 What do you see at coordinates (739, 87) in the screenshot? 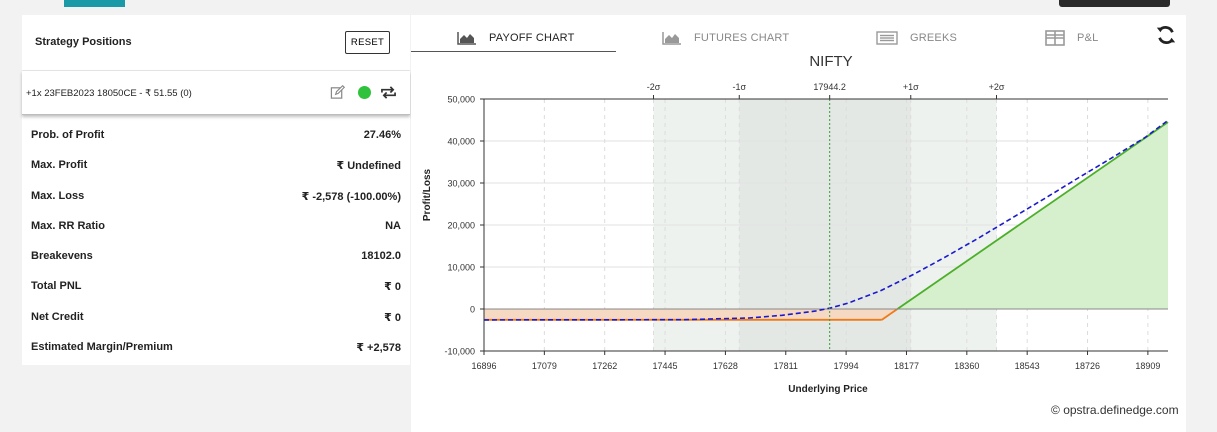
I see `top-tick-label: -1σ` at bounding box center [739, 87].